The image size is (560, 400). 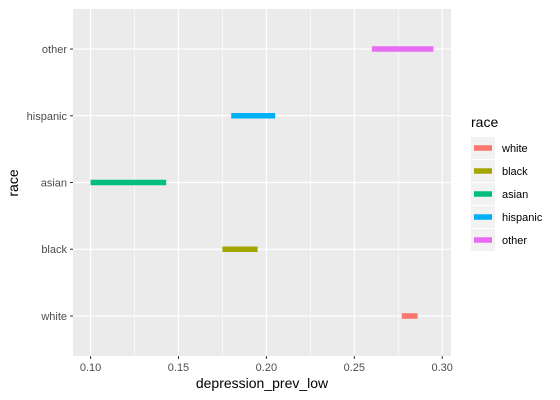 What do you see at coordinates (441, 368) in the screenshot?
I see `x-tick-label: 0.30` at bounding box center [441, 368].